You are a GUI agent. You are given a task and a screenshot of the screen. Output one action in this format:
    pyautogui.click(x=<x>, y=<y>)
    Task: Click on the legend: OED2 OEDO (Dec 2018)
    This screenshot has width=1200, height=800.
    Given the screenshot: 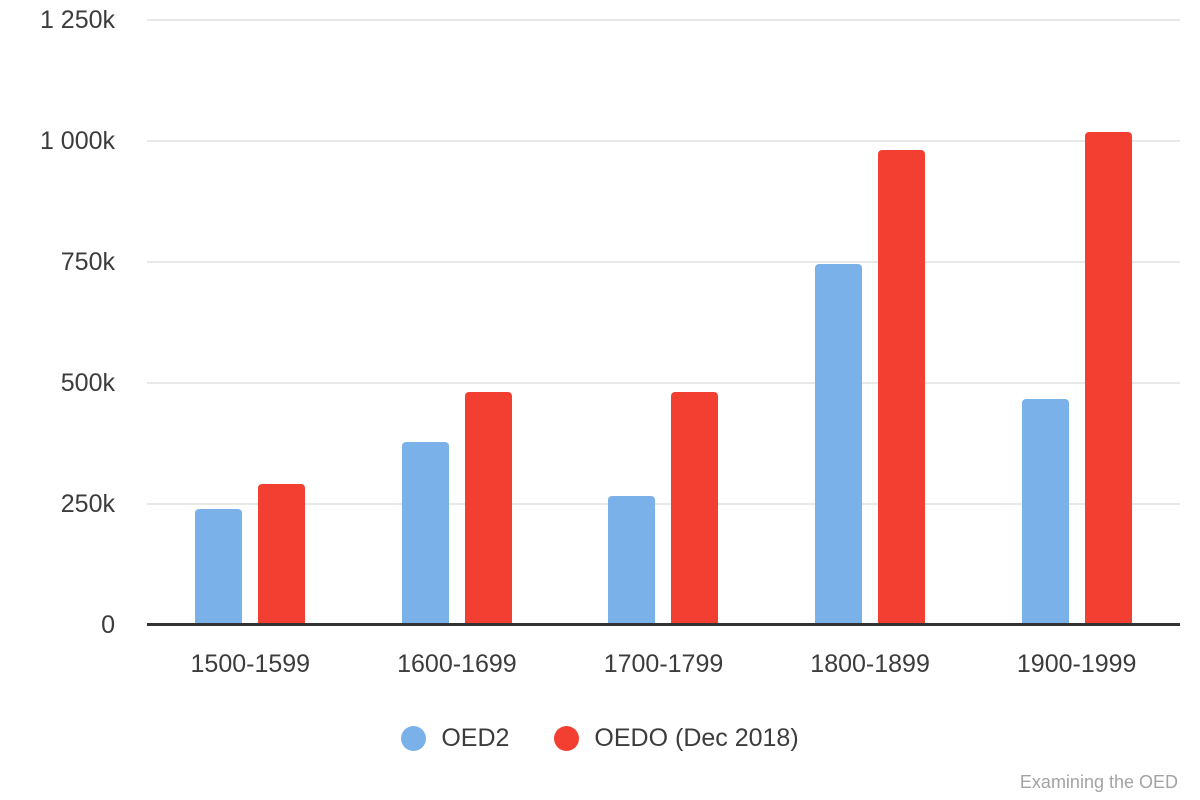 What is the action you would take?
    pyautogui.click(x=600, y=738)
    